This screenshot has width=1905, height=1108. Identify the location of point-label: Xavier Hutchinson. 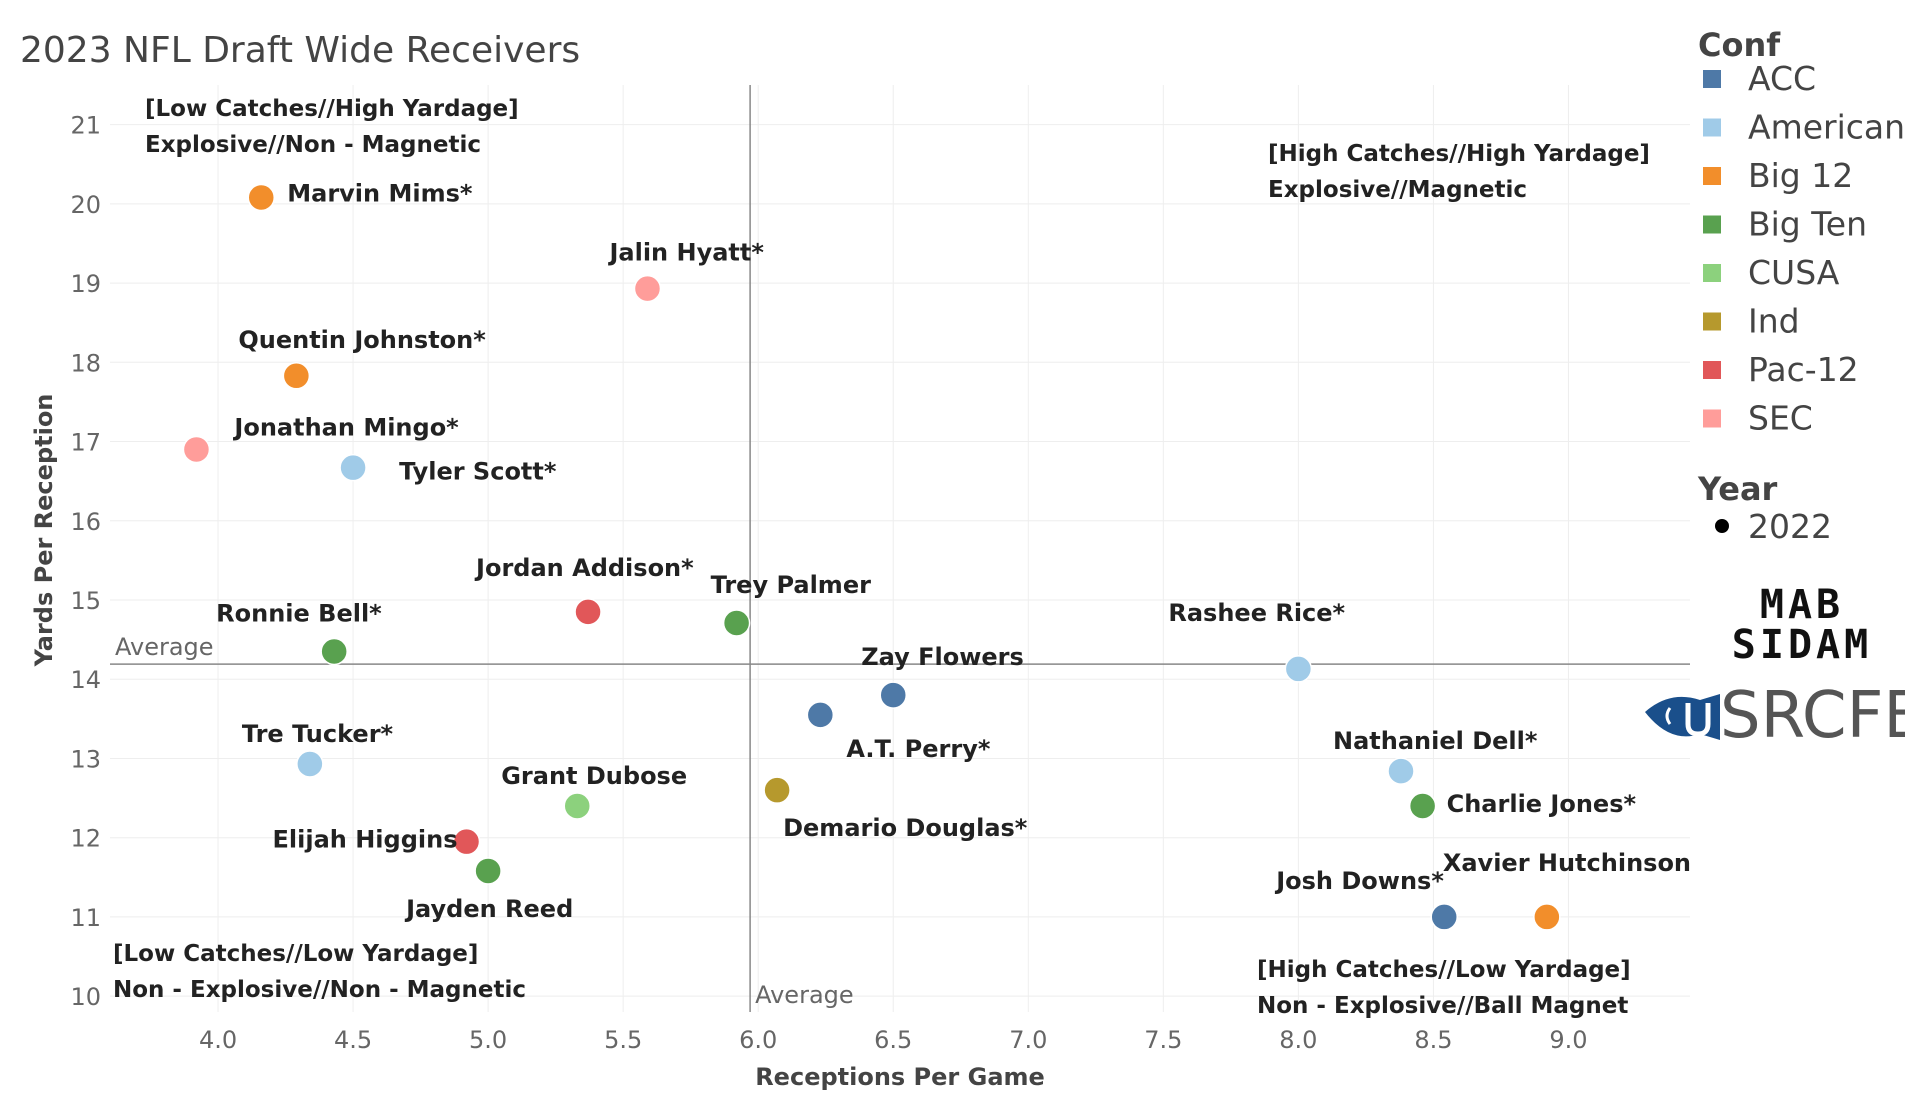
(1567, 863).